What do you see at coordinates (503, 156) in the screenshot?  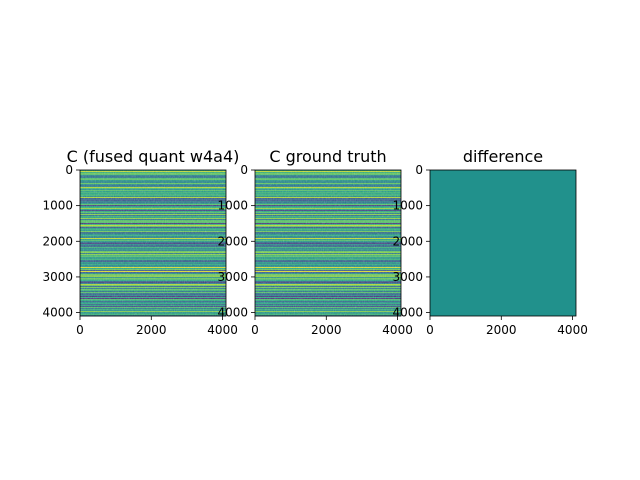 I see `subplot-title: difference` at bounding box center [503, 156].